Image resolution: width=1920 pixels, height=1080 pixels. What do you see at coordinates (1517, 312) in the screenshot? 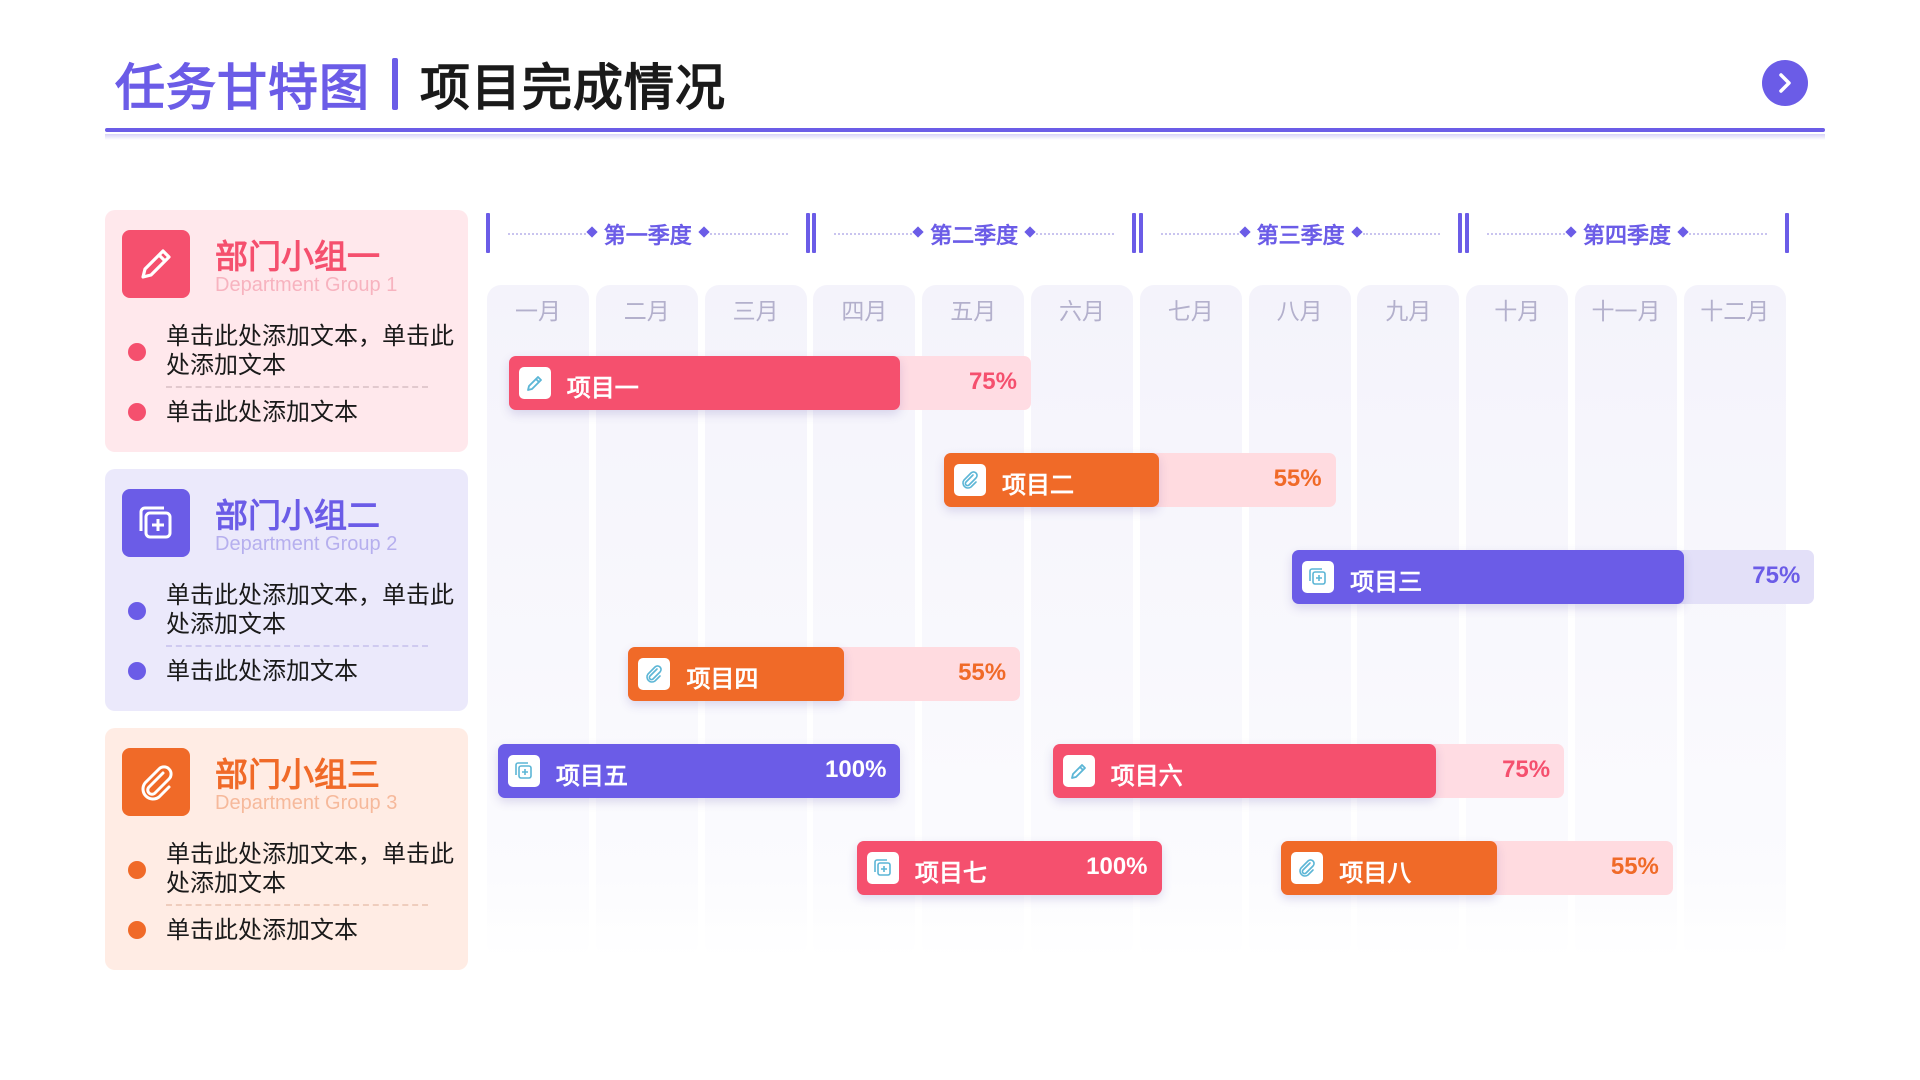
I see `month-label: 十月` at bounding box center [1517, 312].